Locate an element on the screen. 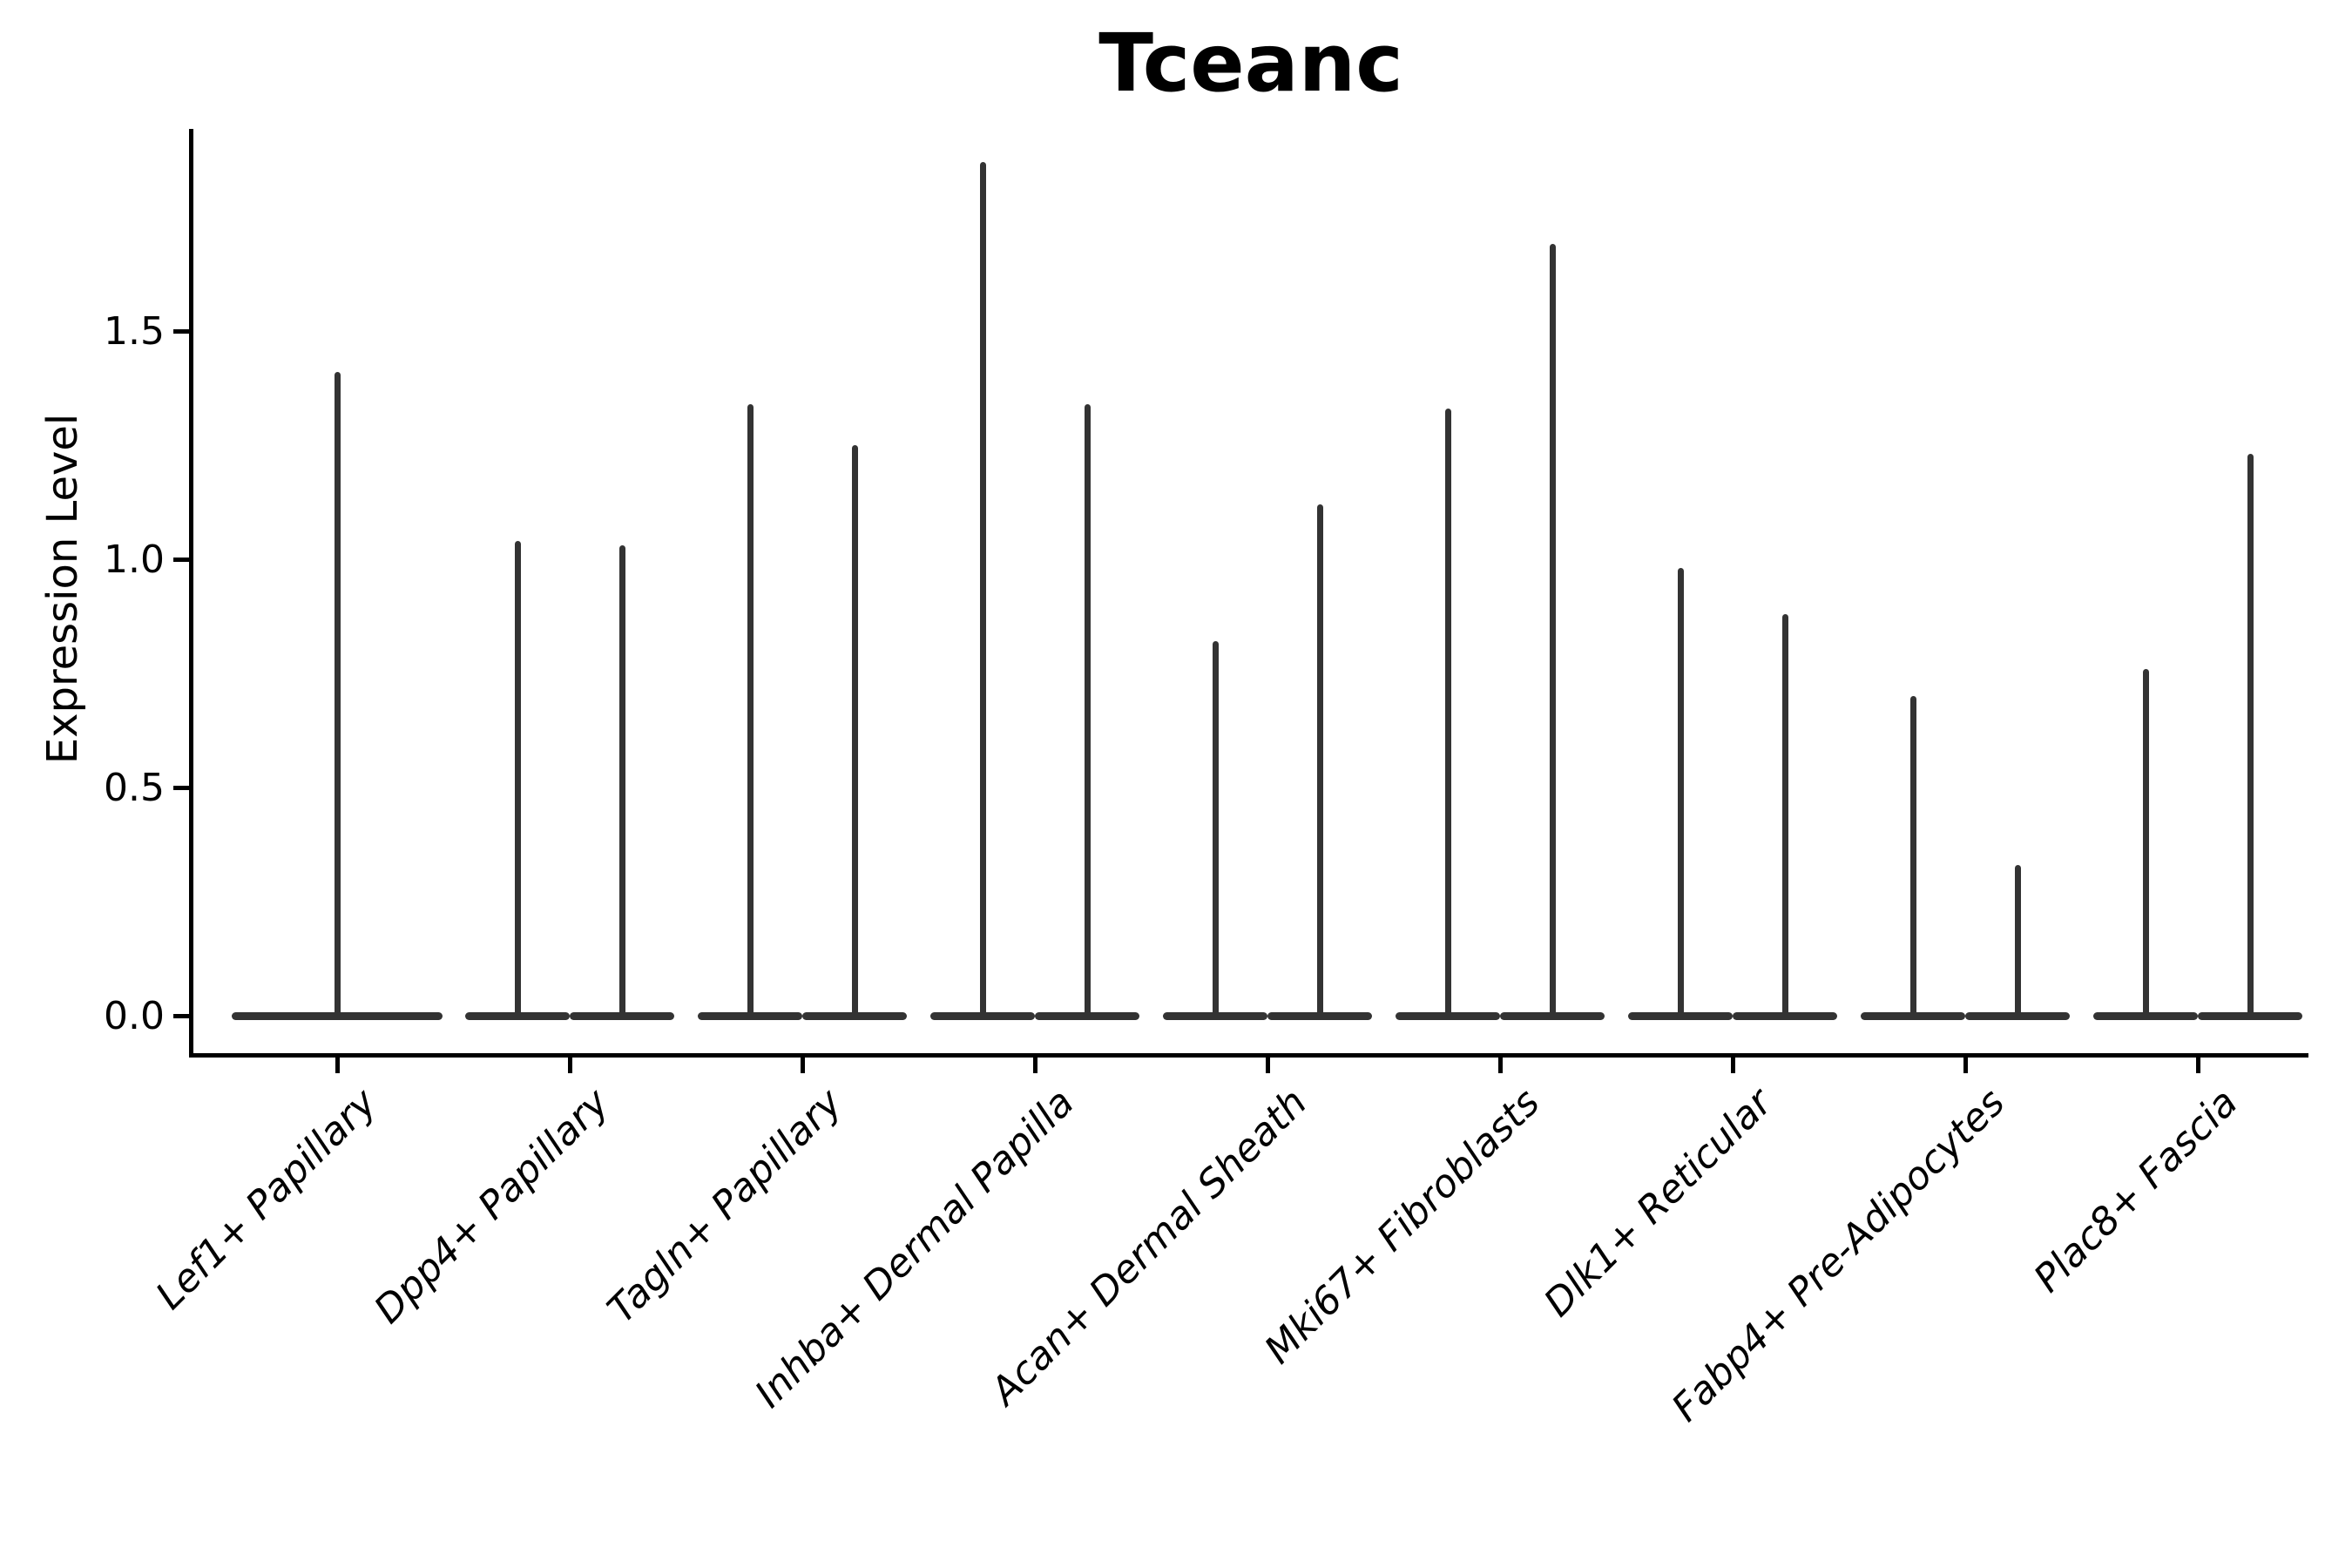 The image size is (2352, 1568). y-tick-label: 1.0 is located at coordinates (134, 559).